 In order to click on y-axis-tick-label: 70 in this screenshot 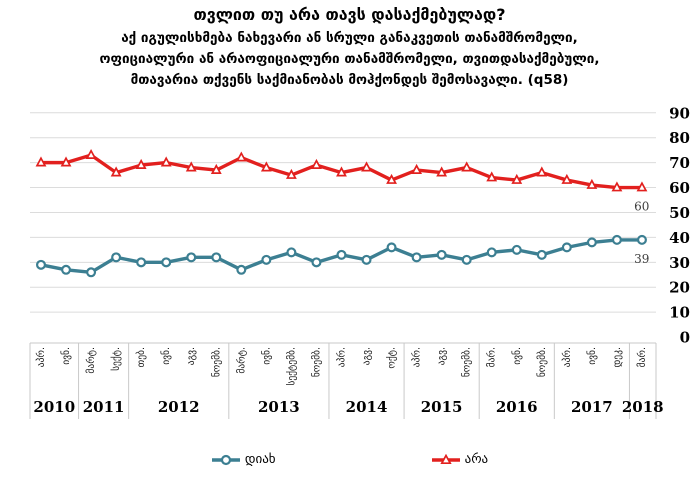, I will do `click(679, 163)`.